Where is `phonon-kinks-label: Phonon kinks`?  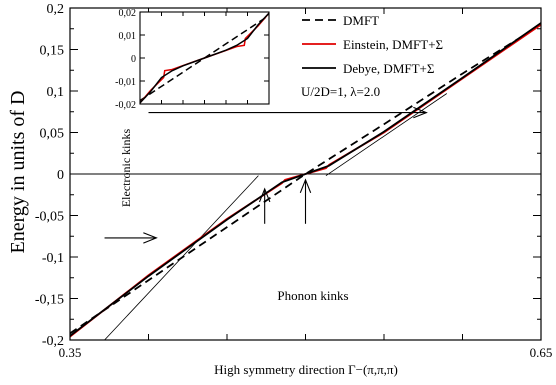 phonon-kinks-label: Phonon kinks is located at coordinates (312, 295).